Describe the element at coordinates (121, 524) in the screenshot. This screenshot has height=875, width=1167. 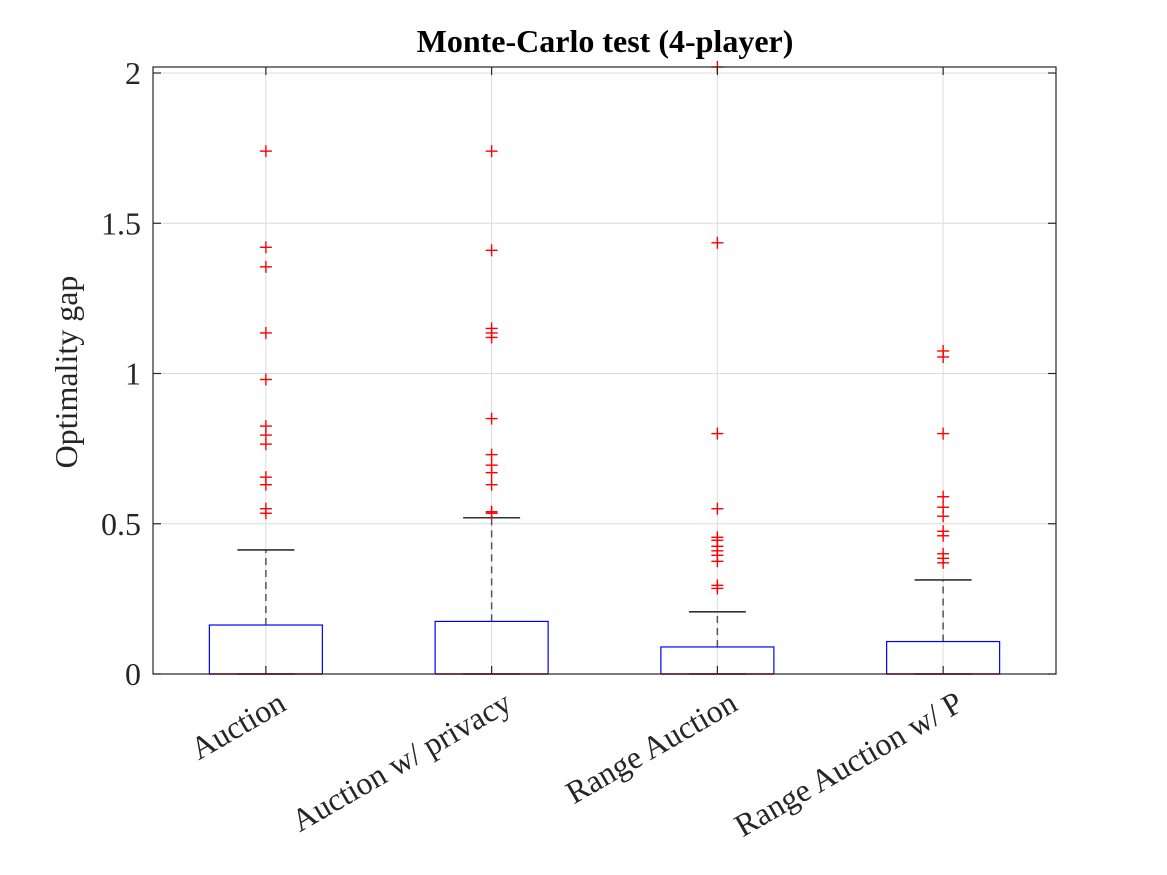
I see `y-tick-label: 0.5` at that location.